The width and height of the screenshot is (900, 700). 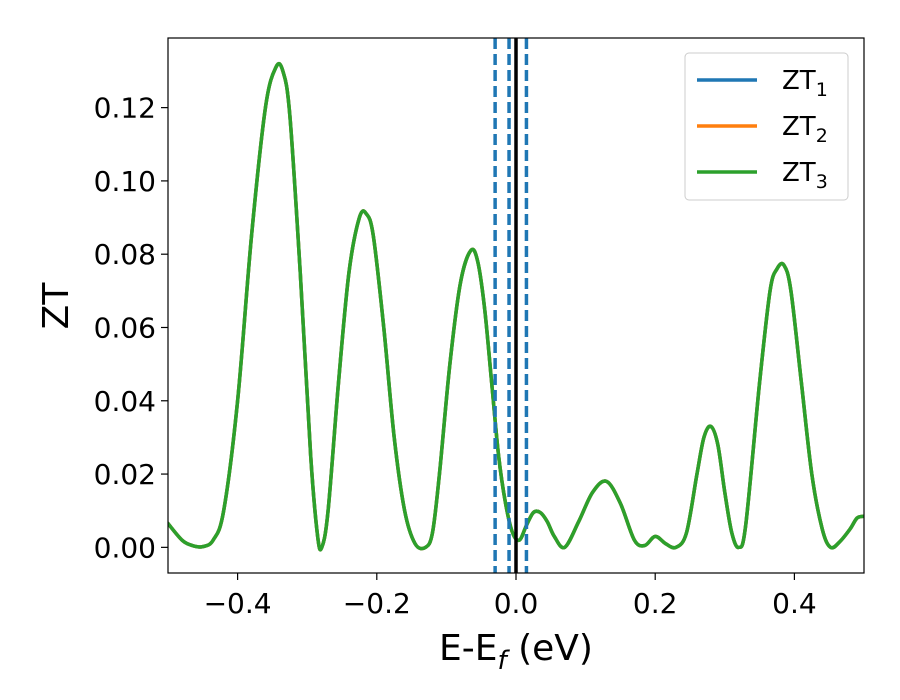 I want to click on y-tick-label: 0.08, so click(x=125, y=254).